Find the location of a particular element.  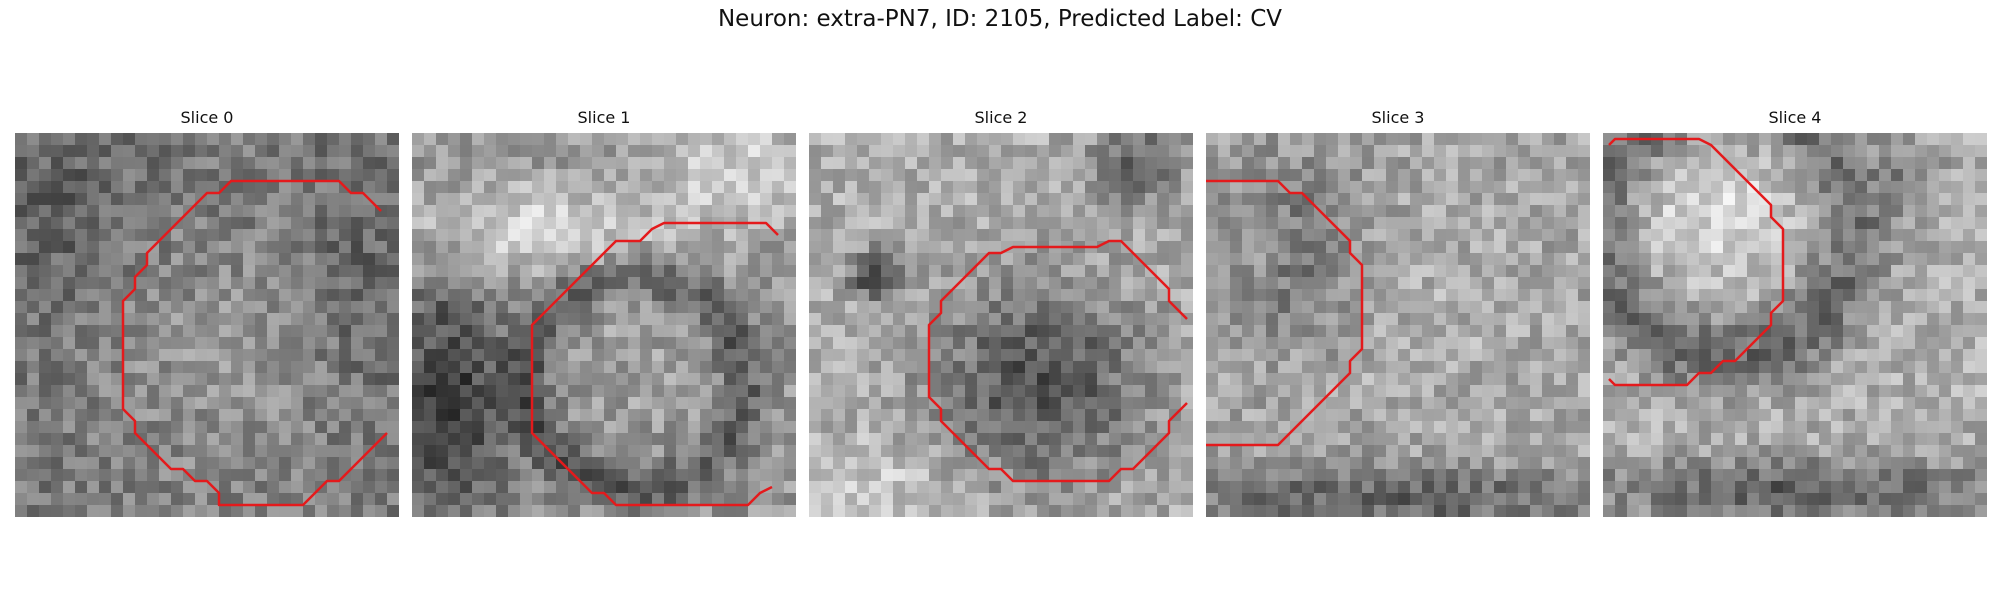

slice-panel-4: Slice 4 is located at coordinates (1795, 312).